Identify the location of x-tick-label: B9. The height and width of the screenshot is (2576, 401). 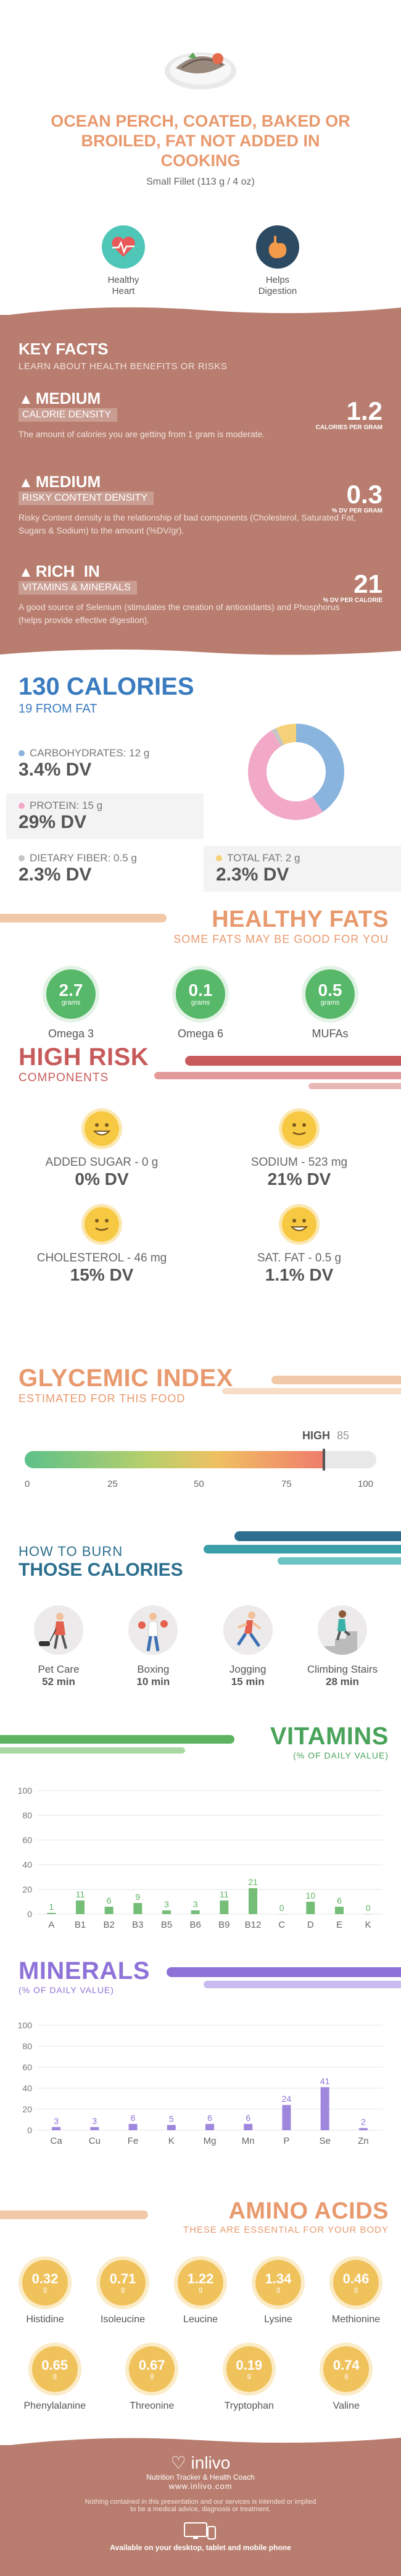
(223, 1925).